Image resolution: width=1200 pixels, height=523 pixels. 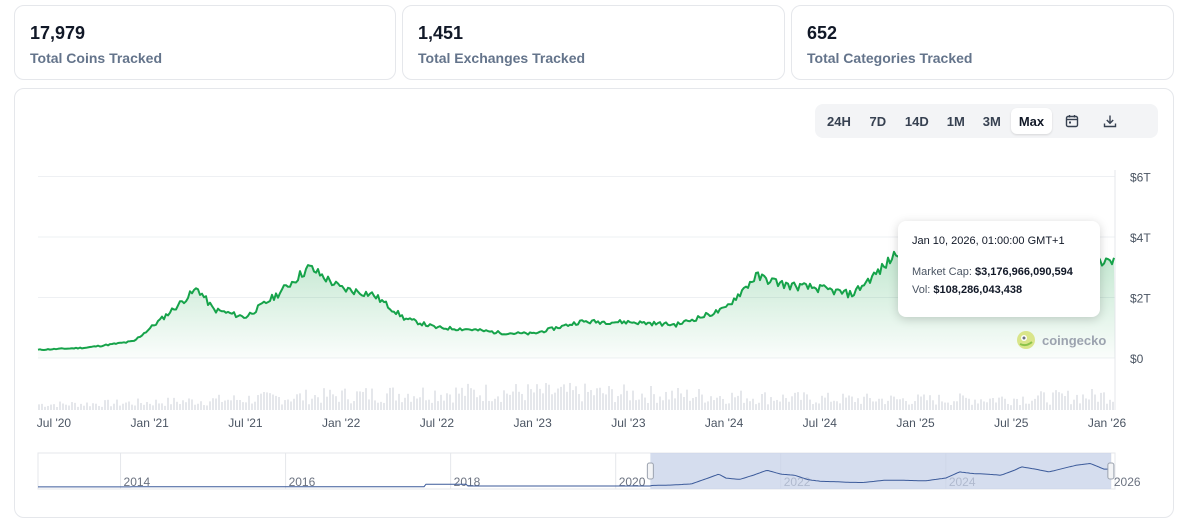 I want to click on range-navigator: 2014201620182020202220242026, so click(x=589, y=471).